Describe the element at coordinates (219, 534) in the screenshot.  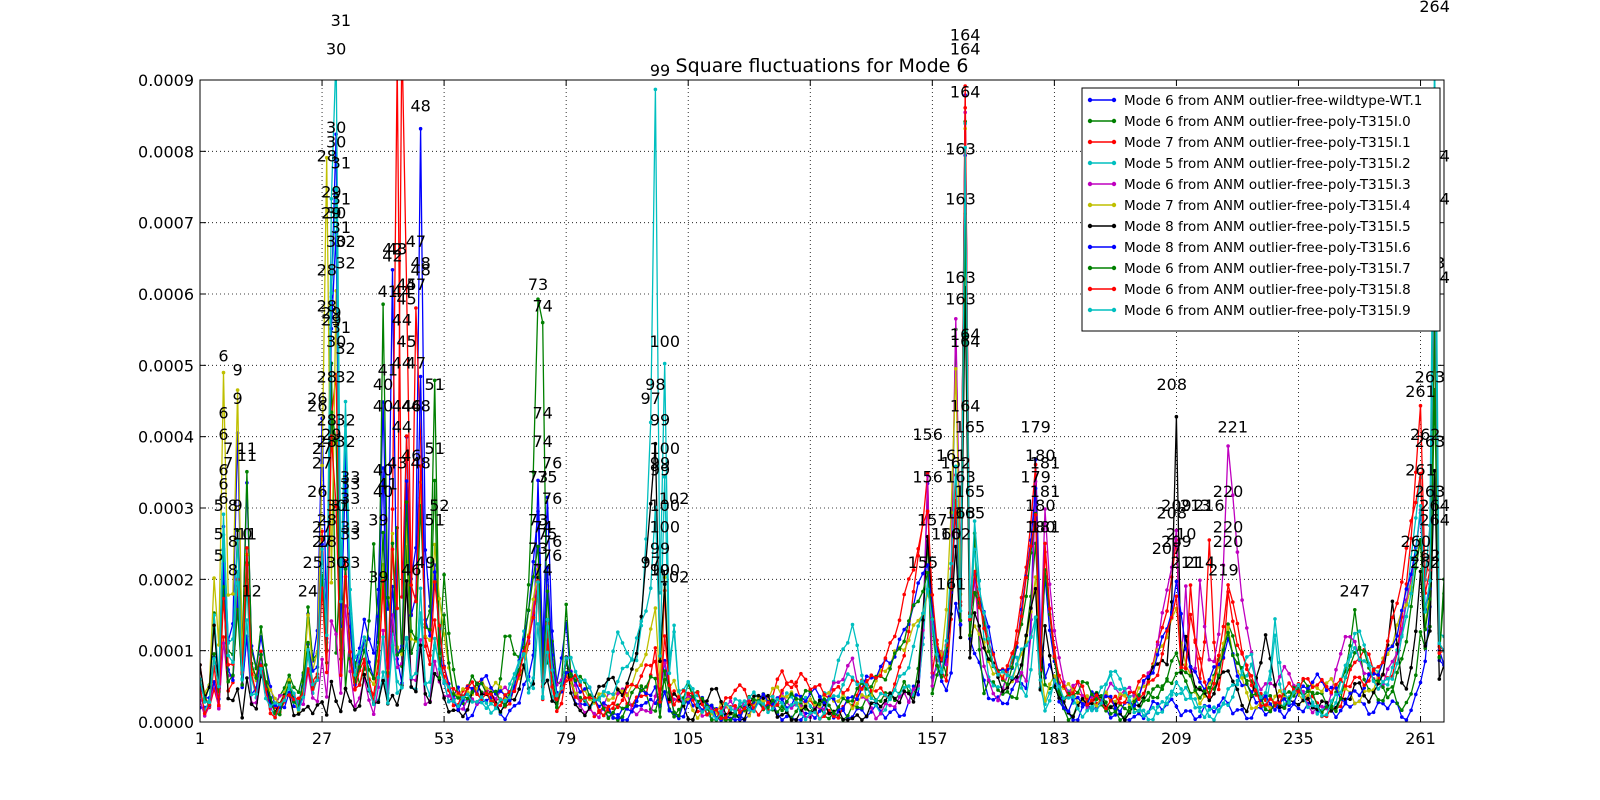
I see `peak-label: 5` at that location.